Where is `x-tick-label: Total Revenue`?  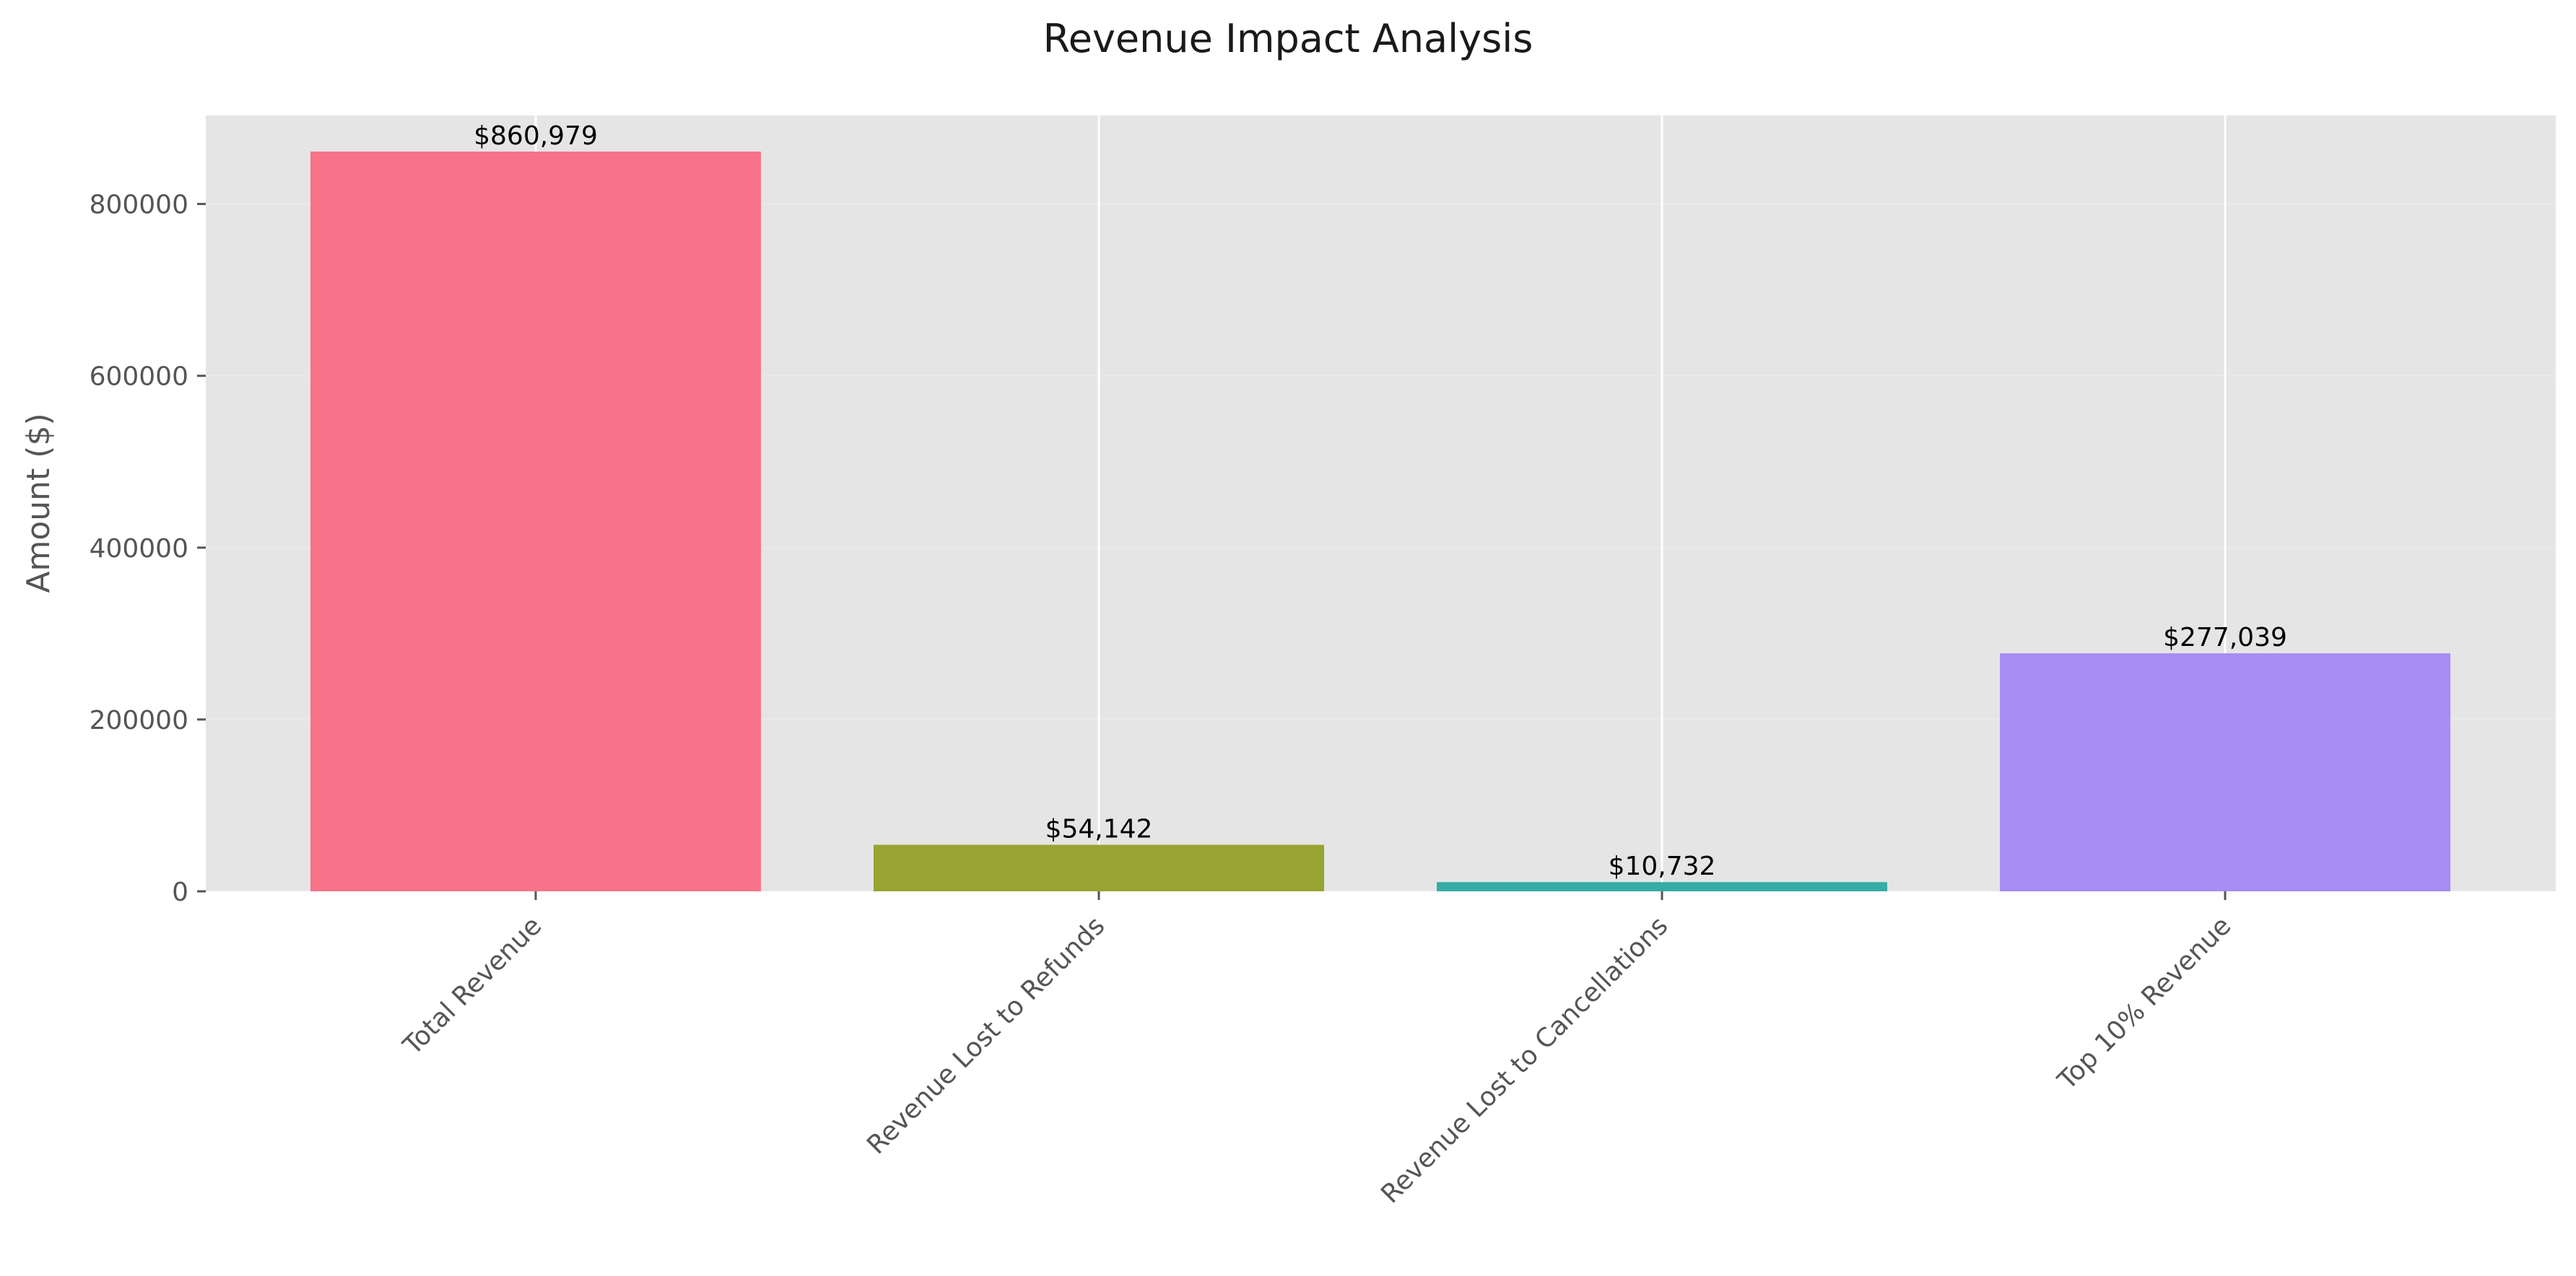 x-tick-label: Total Revenue is located at coordinates (472, 986).